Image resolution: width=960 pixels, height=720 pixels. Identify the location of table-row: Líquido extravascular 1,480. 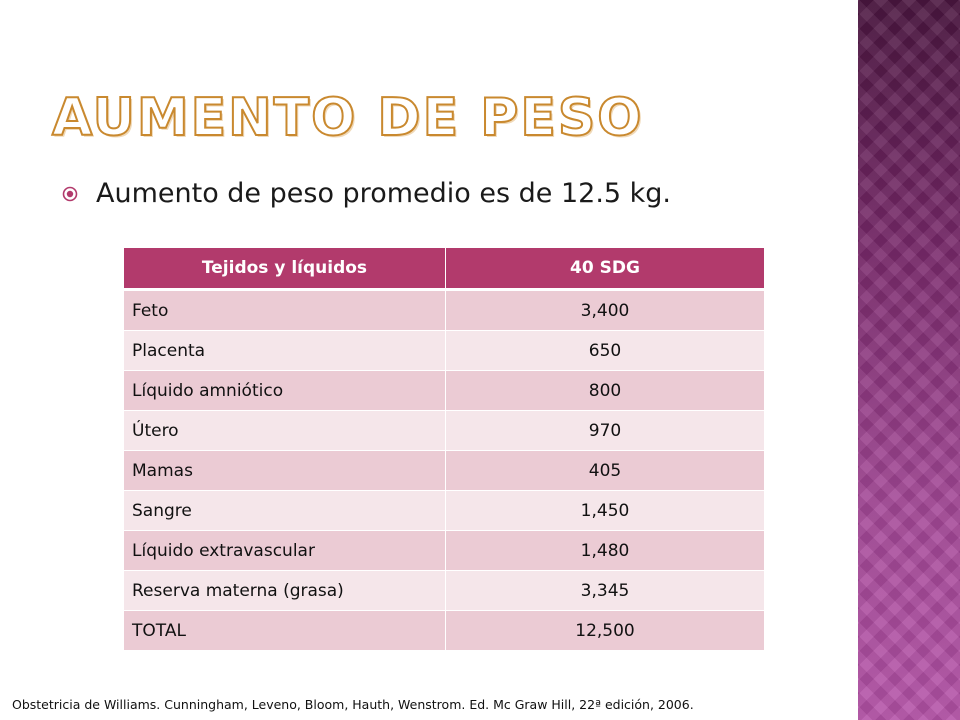
(444, 550).